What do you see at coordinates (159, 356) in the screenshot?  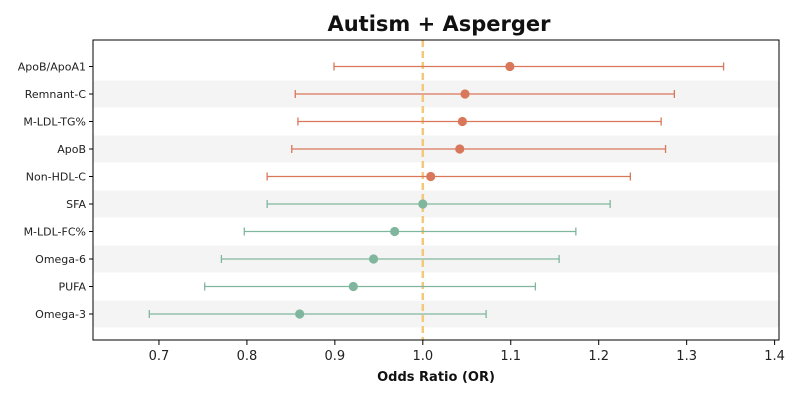 I see `x-tick-label: 0.7` at bounding box center [159, 356].